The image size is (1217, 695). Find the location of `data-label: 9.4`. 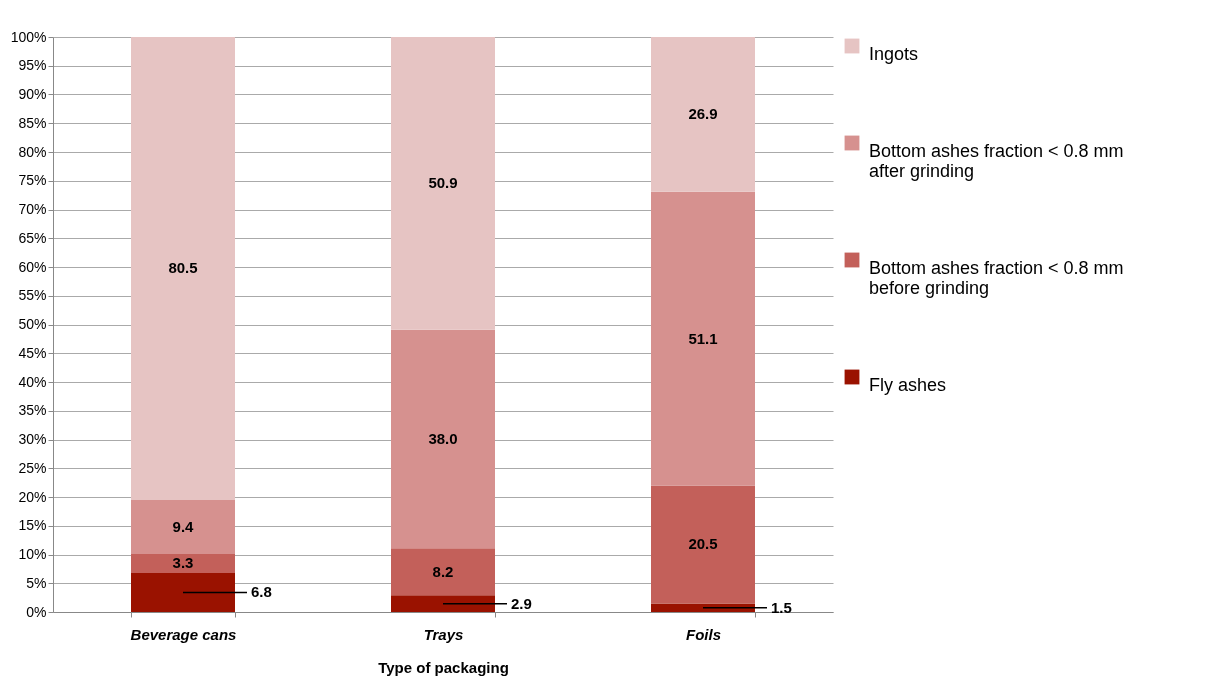

data-label: 9.4 is located at coordinates (183, 526).